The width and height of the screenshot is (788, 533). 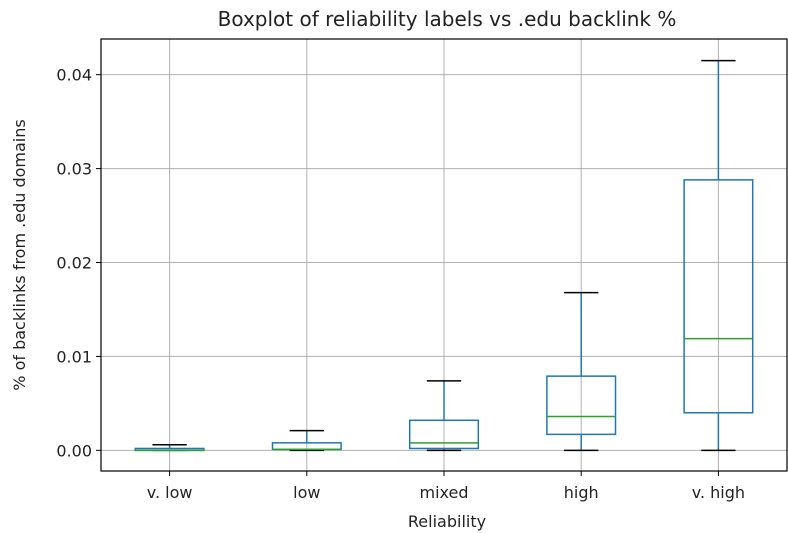 I want to click on box-vhigh, so click(x=718, y=255).